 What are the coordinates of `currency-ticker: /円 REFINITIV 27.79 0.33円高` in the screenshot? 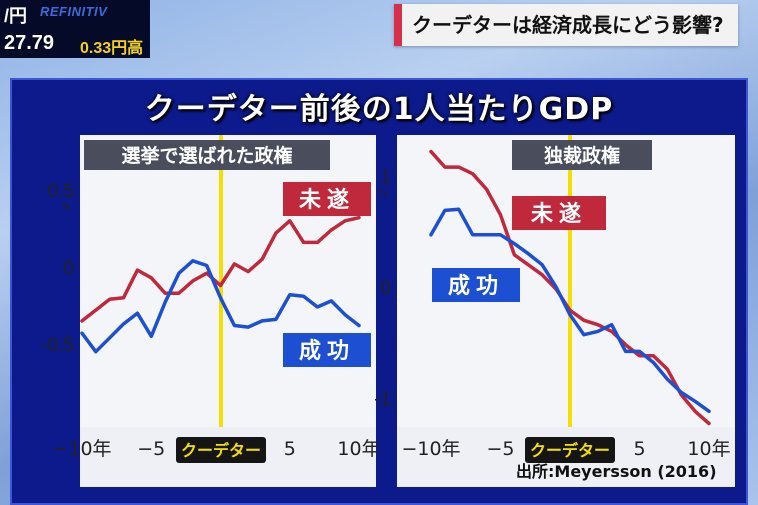 It's located at (75, 29).